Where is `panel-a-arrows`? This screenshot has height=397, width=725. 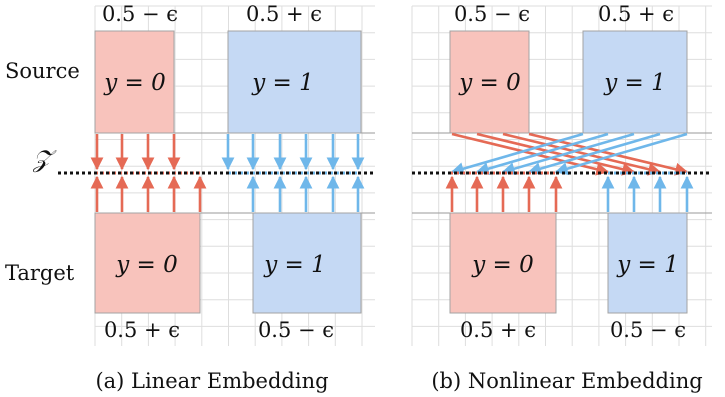
panel-a-arrows is located at coordinates (227, 173).